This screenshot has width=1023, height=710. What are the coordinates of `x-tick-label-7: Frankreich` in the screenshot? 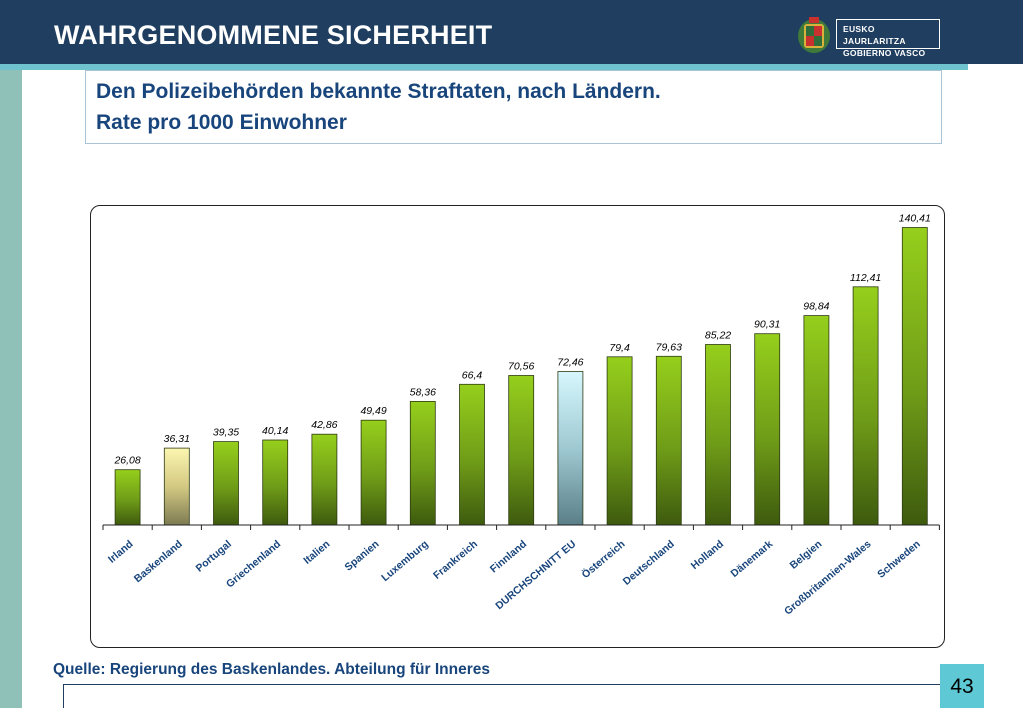 It's located at (455, 560).